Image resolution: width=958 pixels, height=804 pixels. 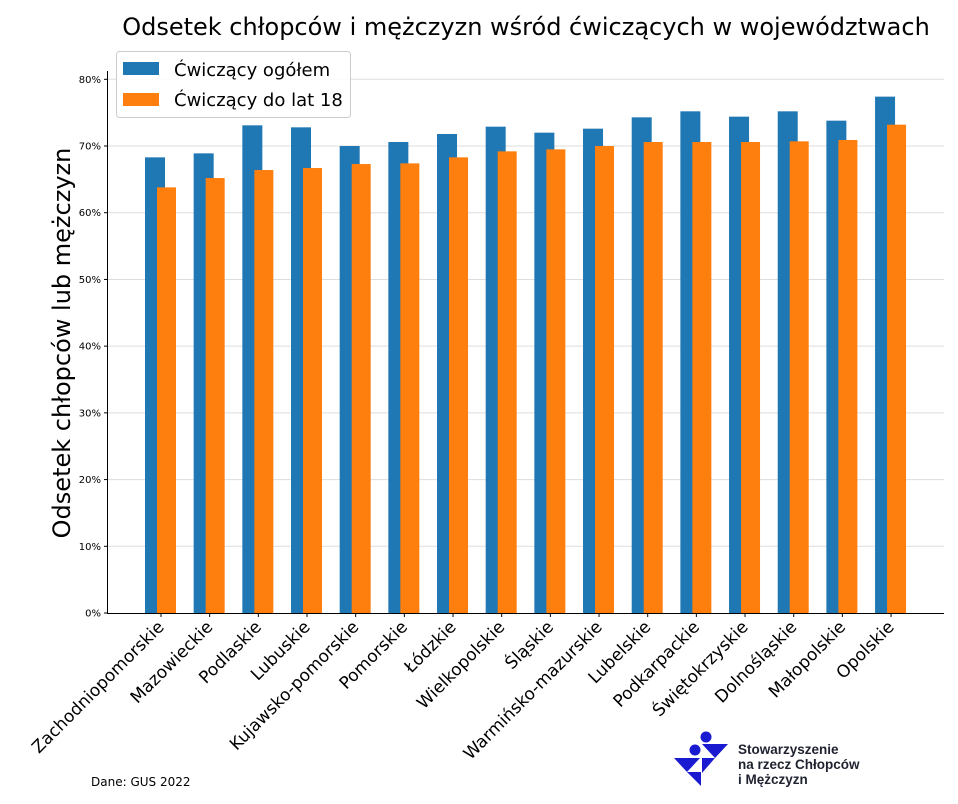 What do you see at coordinates (141, 68) in the screenshot?
I see `legend-swatch-total` at bounding box center [141, 68].